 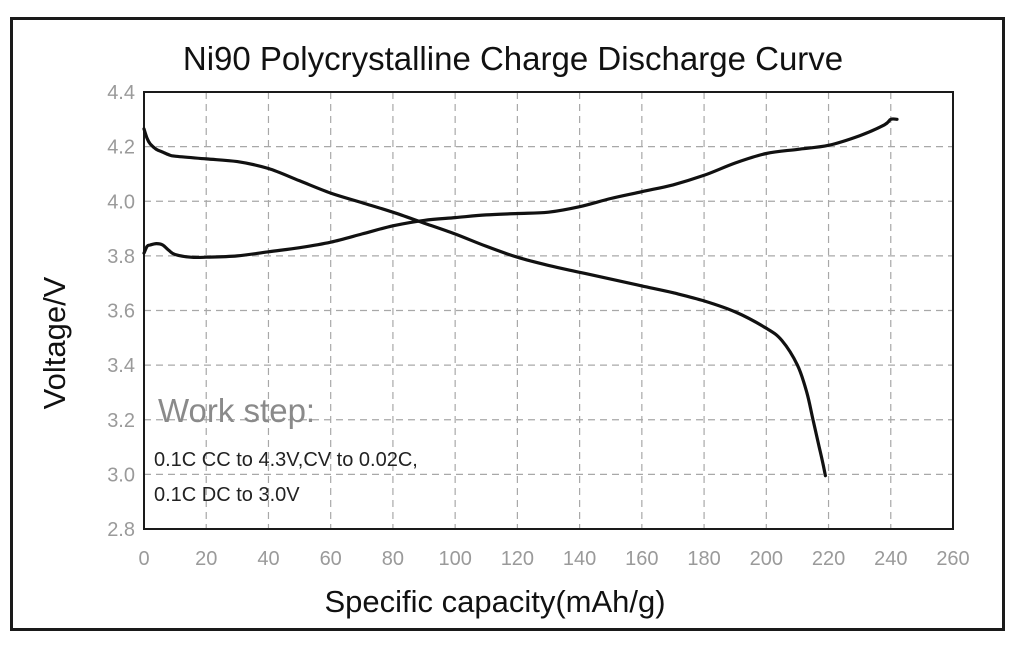 What do you see at coordinates (952, 559) in the screenshot?
I see `x-tick-label: 260` at bounding box center [952, 559].